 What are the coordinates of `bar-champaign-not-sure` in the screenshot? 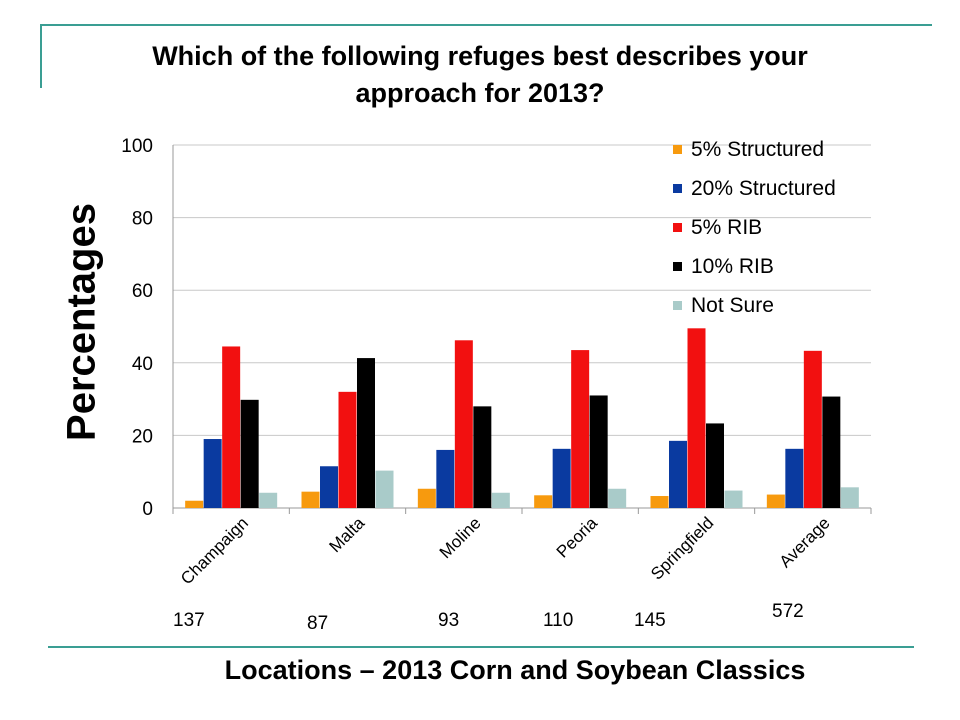 It's located at (268, 500).